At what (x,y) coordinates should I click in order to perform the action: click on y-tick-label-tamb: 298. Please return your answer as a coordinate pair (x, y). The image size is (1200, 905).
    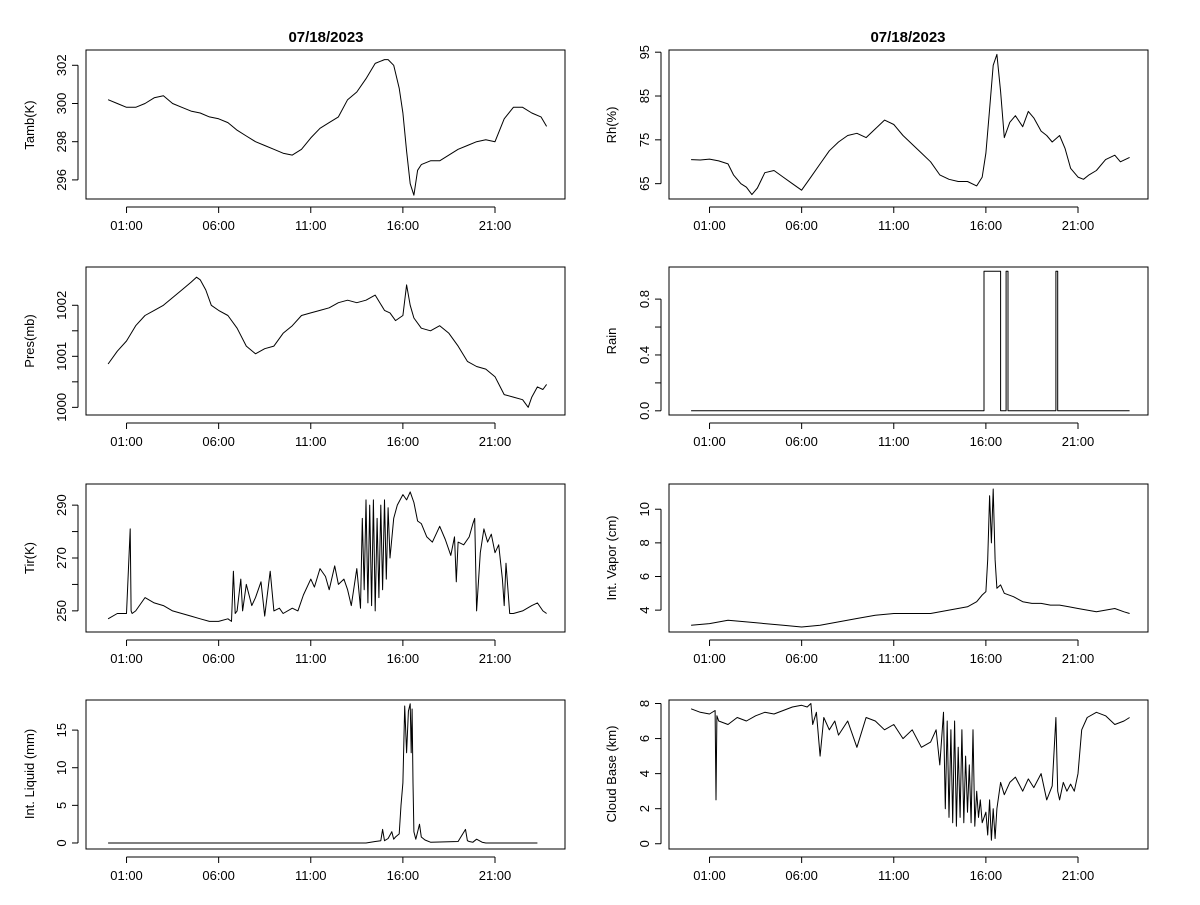
    Looking at the image, I should click on (61, 142).